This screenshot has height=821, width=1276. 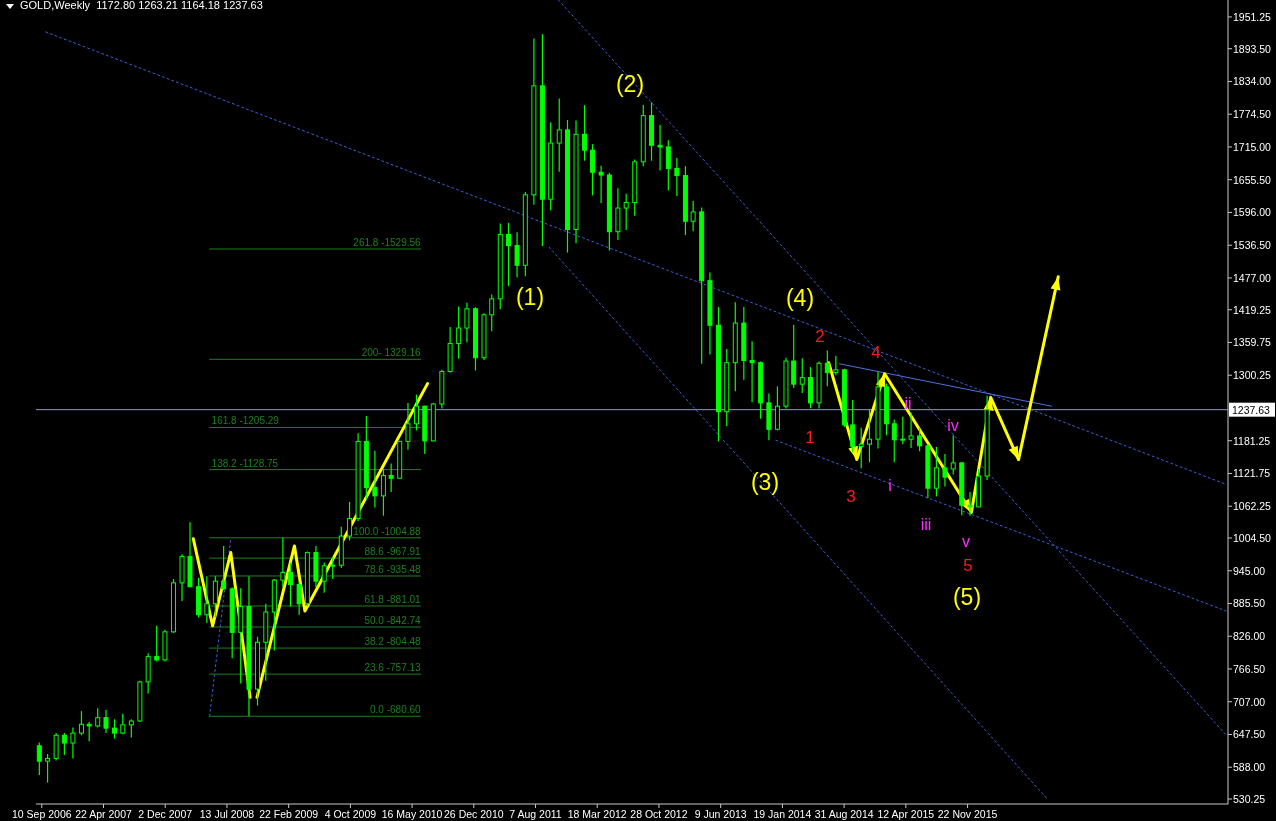 What do you see at coordinates (876, 352) in the screenshot?
I see `annotation: 4` at bounding box center [876, 352].